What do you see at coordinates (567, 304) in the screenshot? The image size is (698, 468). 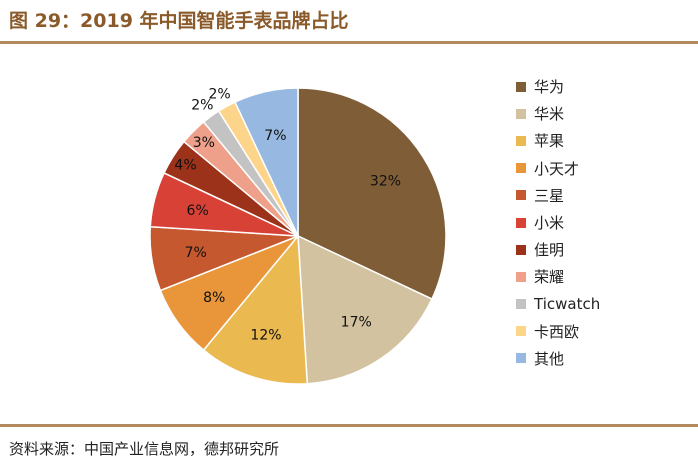 I see `legend-label: Ticwatch` at bounding box center [567, 304].